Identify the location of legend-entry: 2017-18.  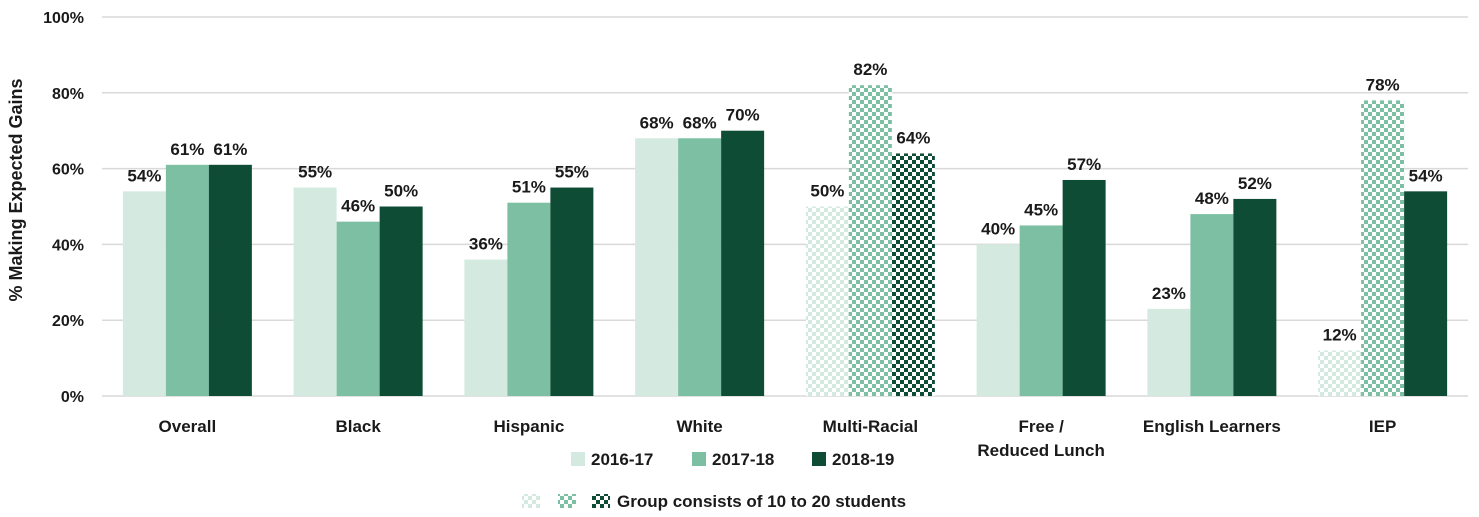
(733, 459).